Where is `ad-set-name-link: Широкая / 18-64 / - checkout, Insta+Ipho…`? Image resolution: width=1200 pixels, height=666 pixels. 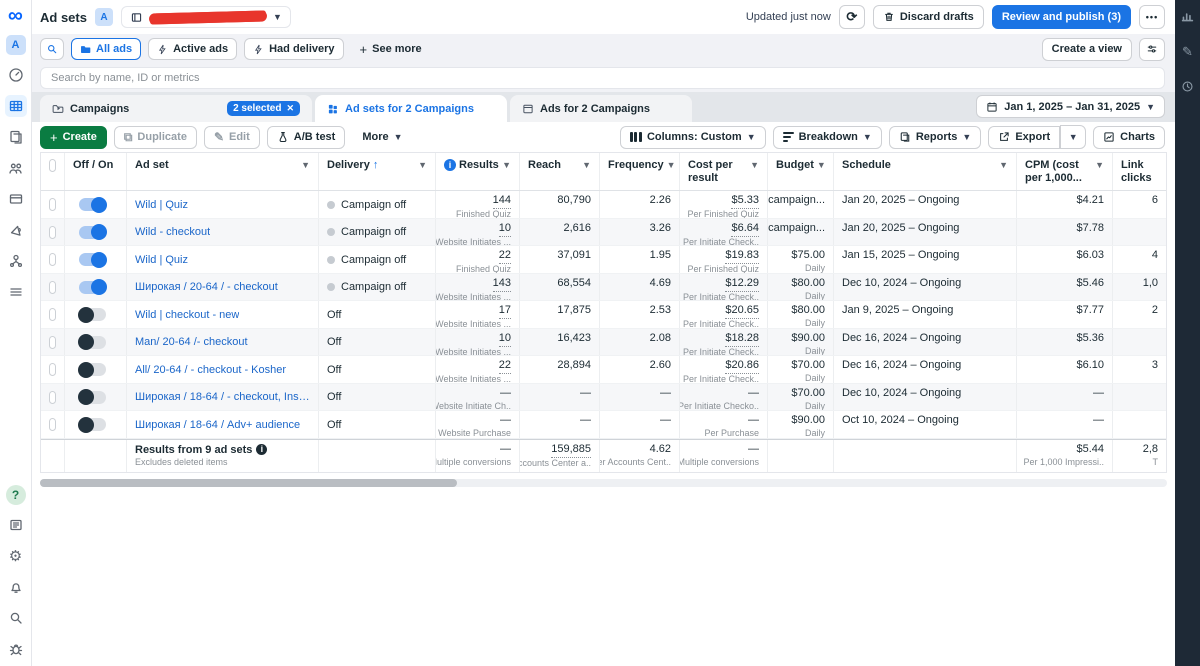
ad-set-name-link: Широкая / 18-64 / - checkout, Insta+Ipho… is located at coordinates (222, 397).